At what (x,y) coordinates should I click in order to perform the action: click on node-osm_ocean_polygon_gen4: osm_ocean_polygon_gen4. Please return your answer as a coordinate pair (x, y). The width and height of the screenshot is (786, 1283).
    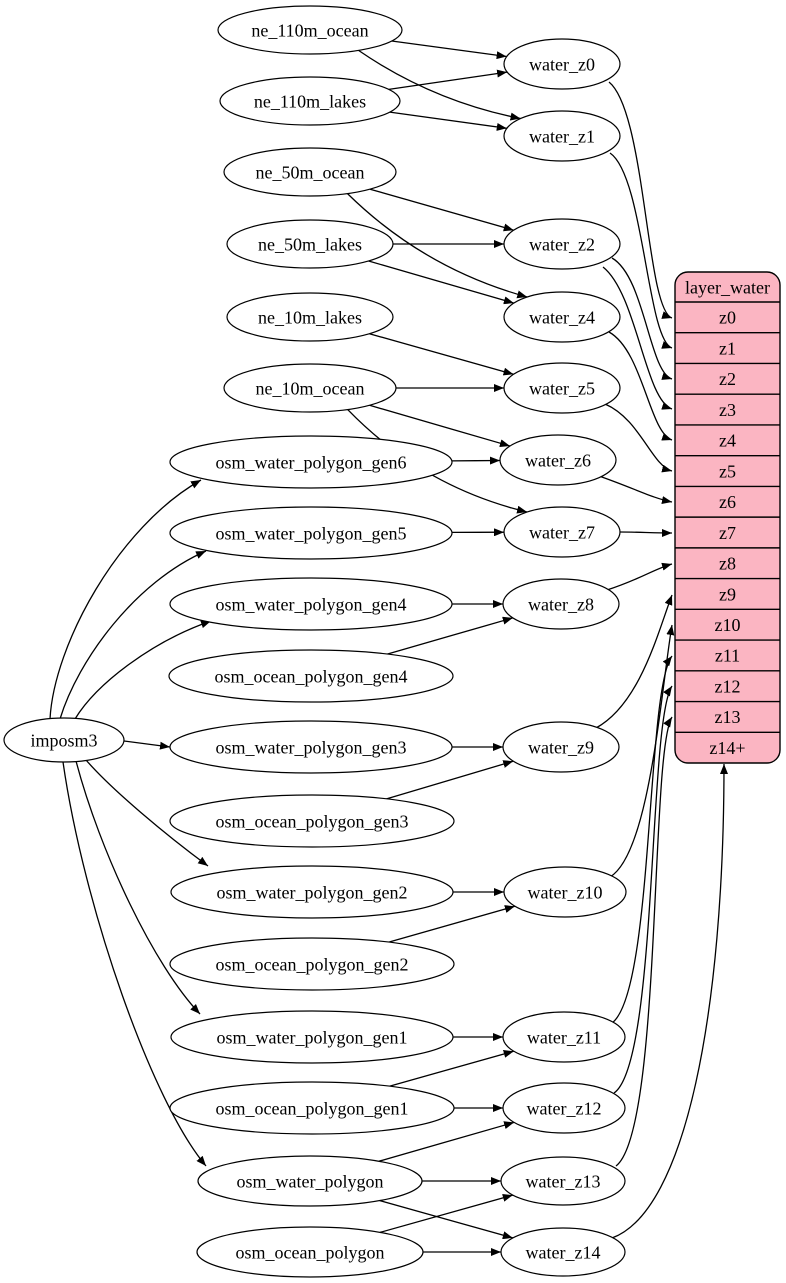
    Looking at the image, I should click on (311, 676).